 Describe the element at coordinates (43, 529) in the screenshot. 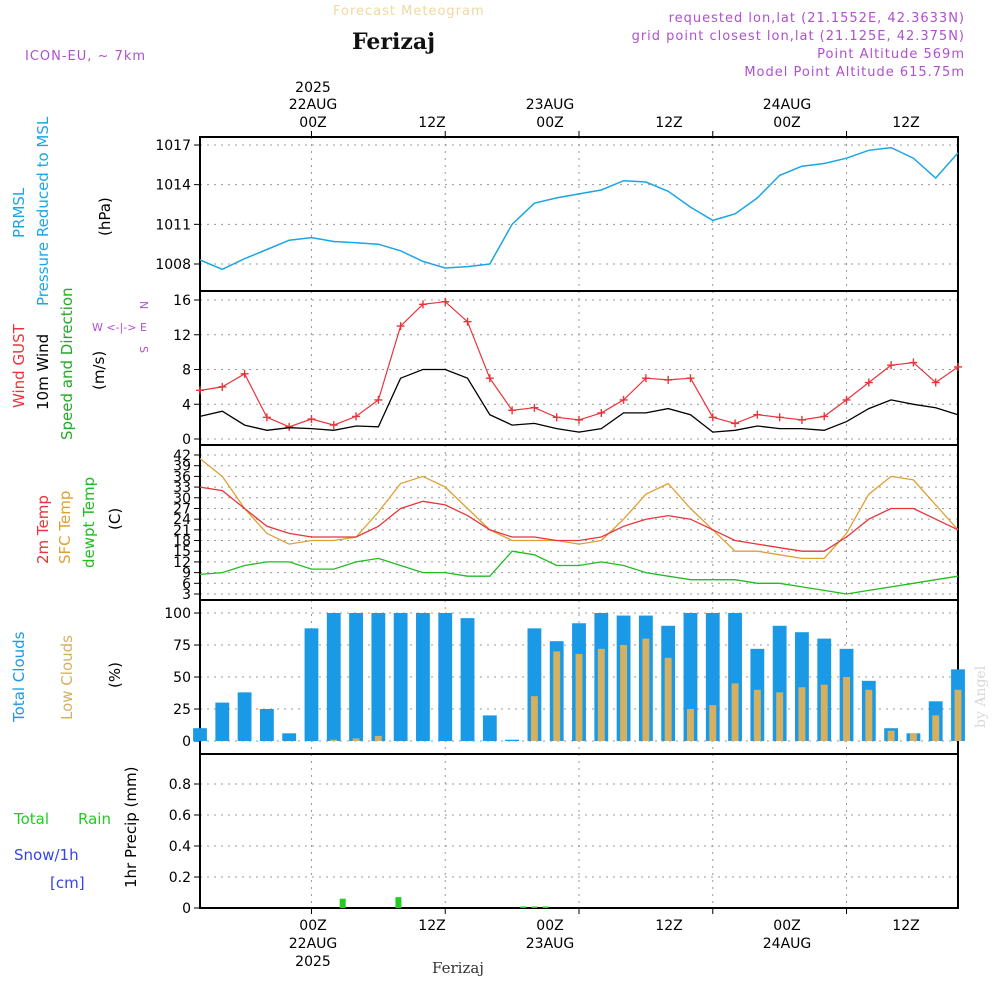

I see `t2m-label: 2m Temp` at that location.